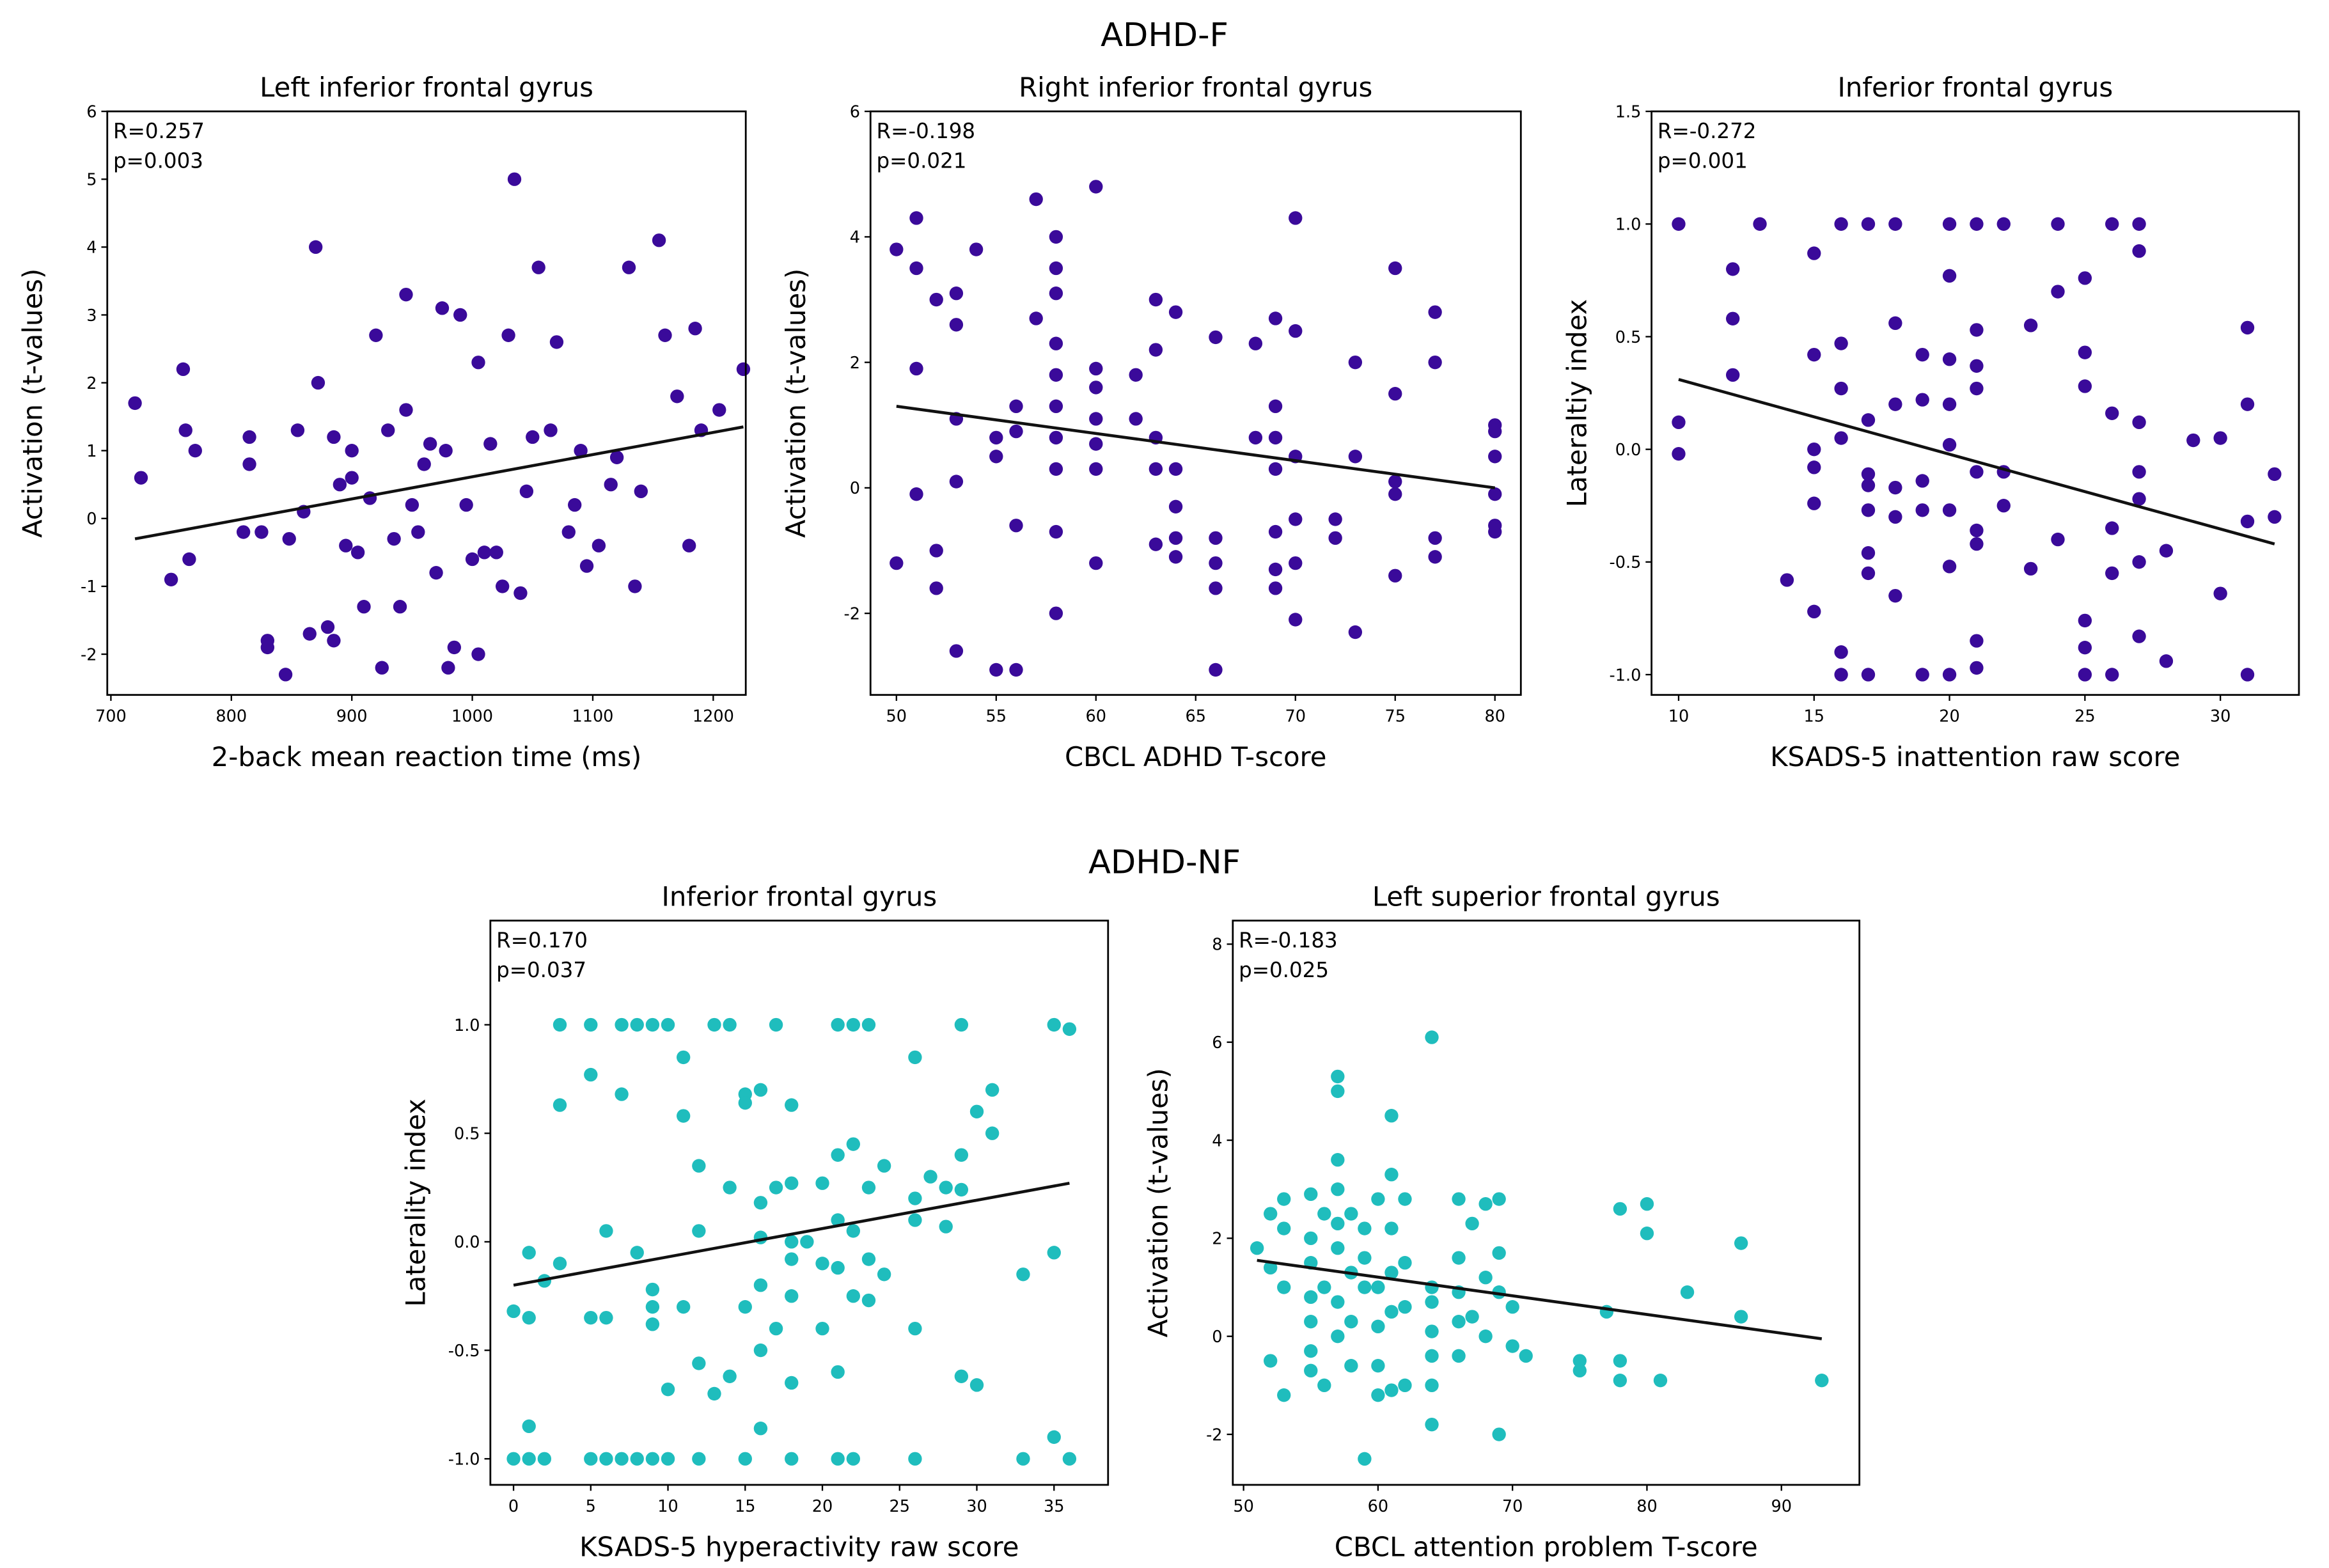 This screenshot has width=2329, height=1568. What do you see at coordinates (855, 112) in the screenshot?
I see `y-tick-label: 6` at bounding box center [855, 112].